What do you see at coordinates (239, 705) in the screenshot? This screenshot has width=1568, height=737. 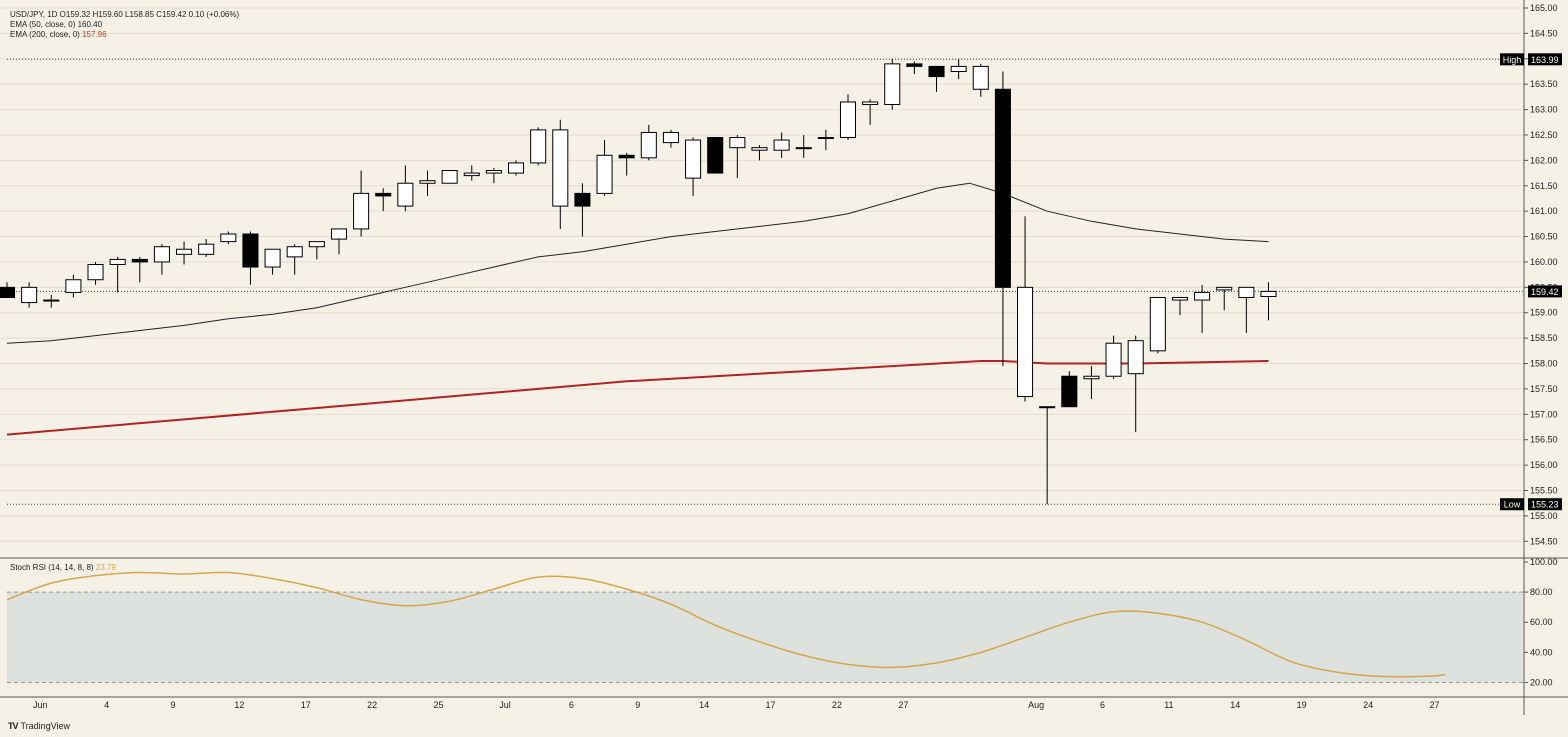 I see `time-tick-label: 12` at bounding box center [239, 705].